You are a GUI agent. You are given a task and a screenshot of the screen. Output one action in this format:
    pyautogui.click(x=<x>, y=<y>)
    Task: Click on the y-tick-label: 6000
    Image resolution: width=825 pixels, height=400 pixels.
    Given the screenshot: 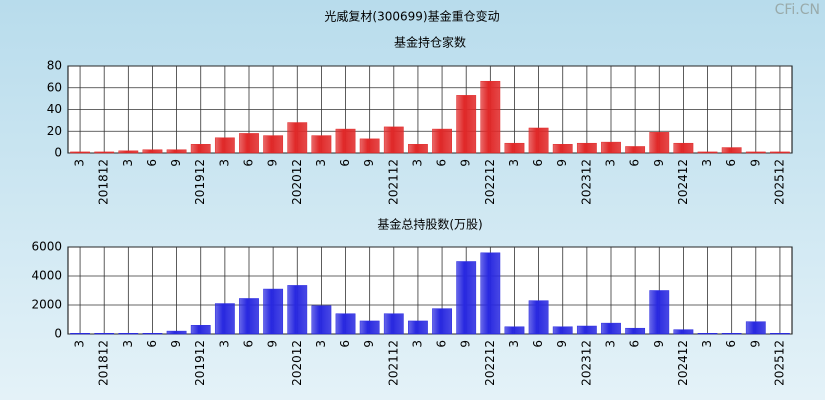 What is the action you would take?
    pyautogui.click(x=46, y=247)
    